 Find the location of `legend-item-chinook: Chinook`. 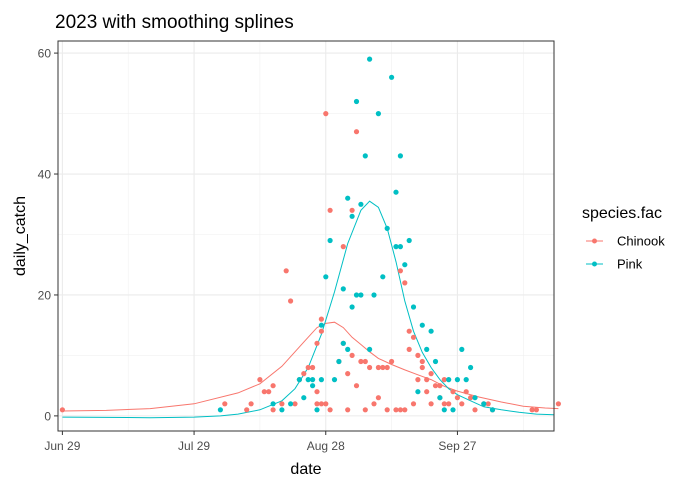

legend-item-chinook: Chinook is located at coordinates (625, 241).